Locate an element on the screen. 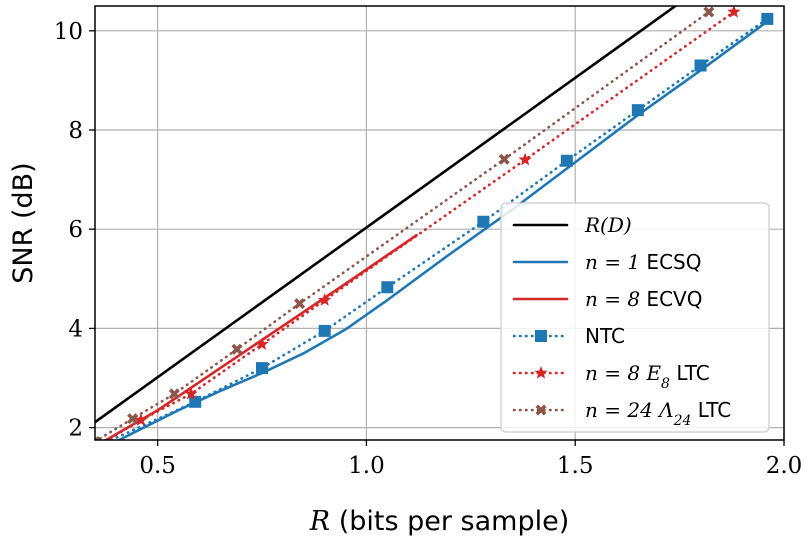 The width and height of the screenshot is (810, 540). series-line is located at coordinates (260, 336).